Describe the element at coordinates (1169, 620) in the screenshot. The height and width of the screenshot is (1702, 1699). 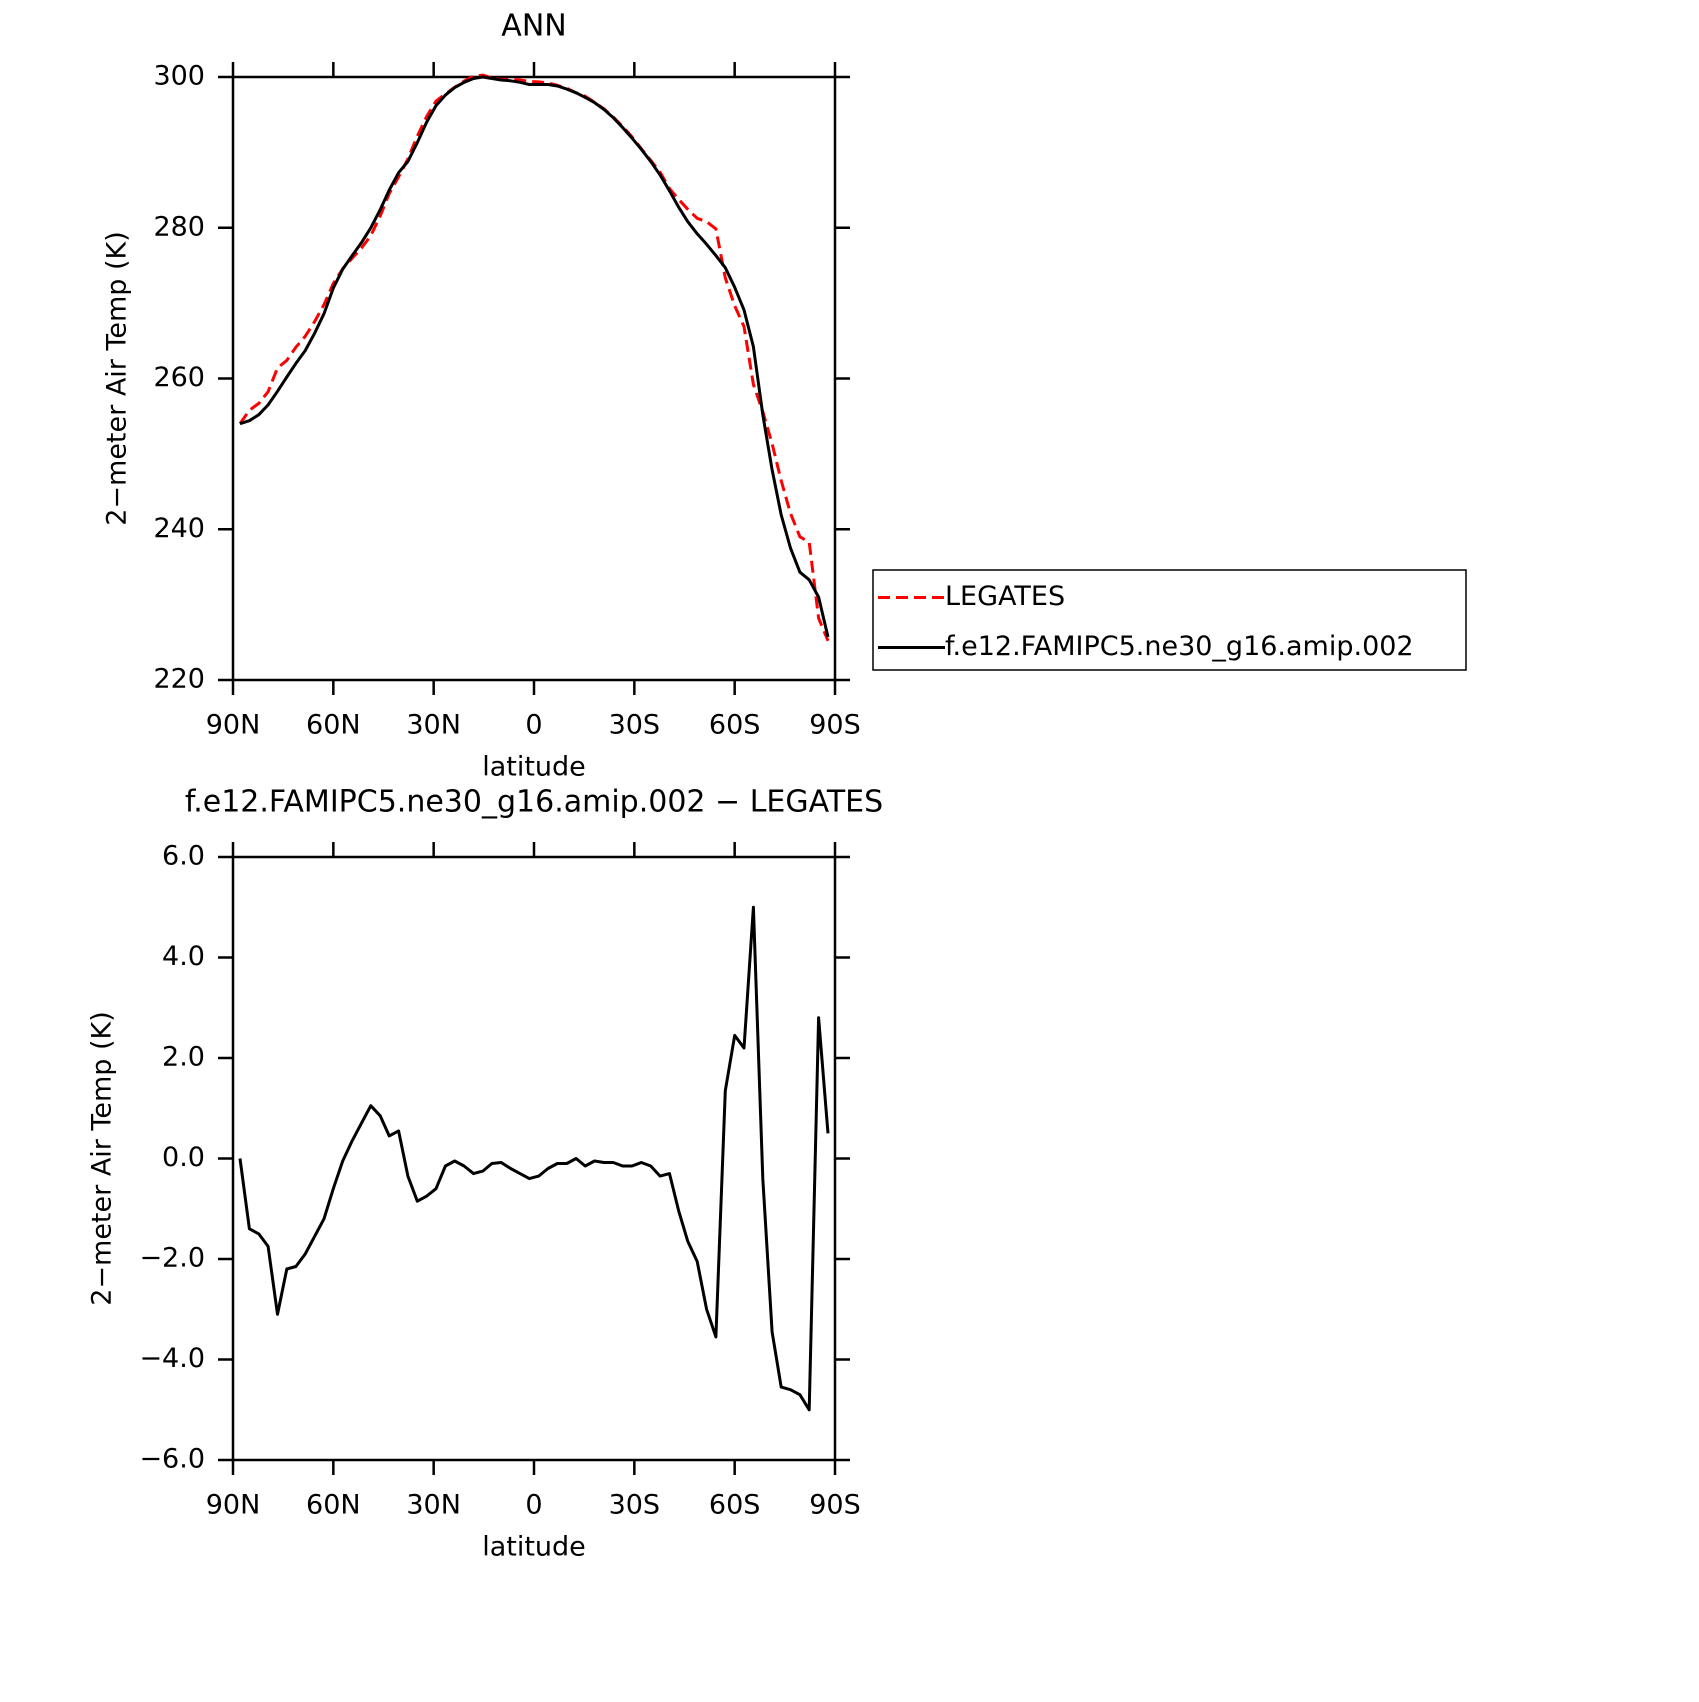
I see `legend-box` at that location.